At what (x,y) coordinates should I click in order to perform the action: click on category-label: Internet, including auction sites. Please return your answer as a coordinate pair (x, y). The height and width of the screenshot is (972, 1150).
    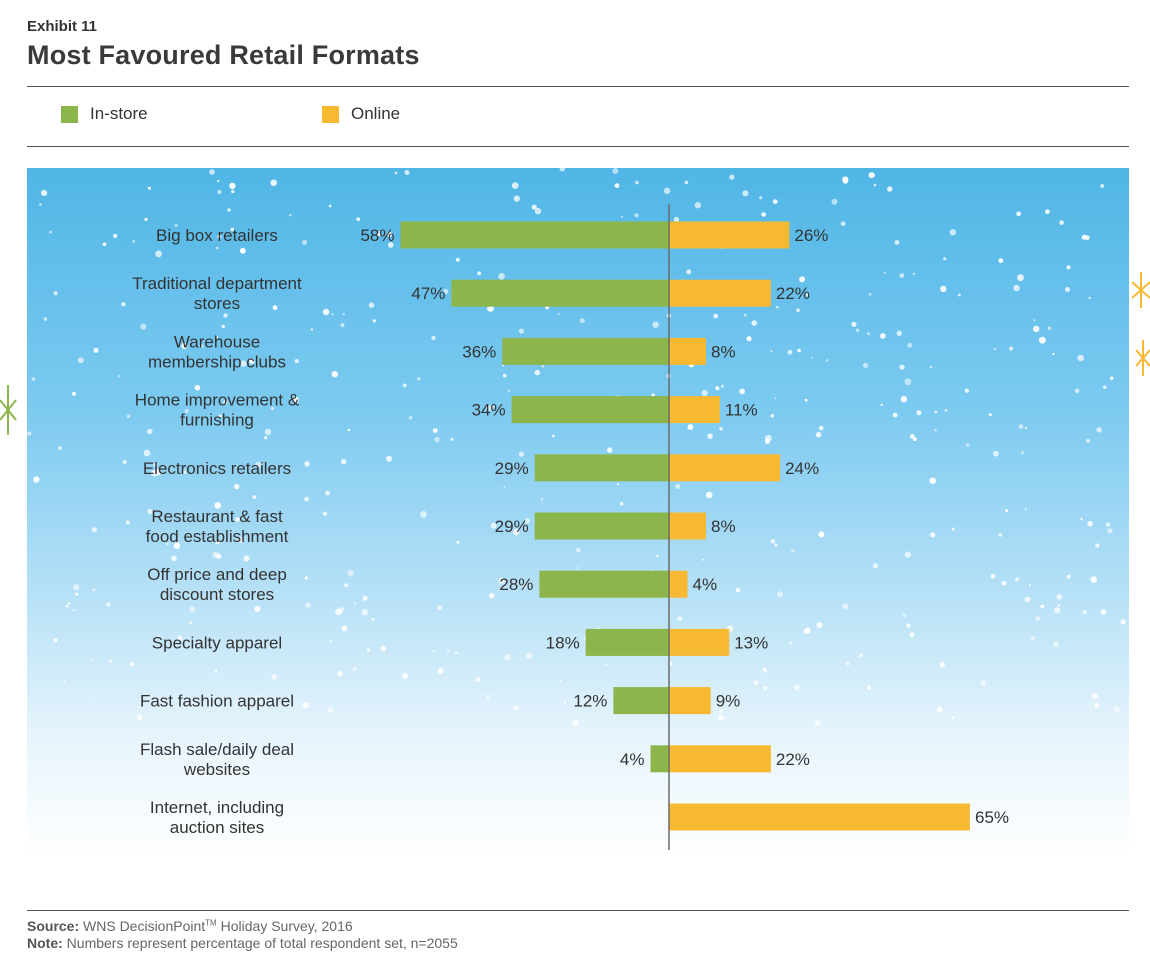
    Looking at the image, I should click on (217, 817).